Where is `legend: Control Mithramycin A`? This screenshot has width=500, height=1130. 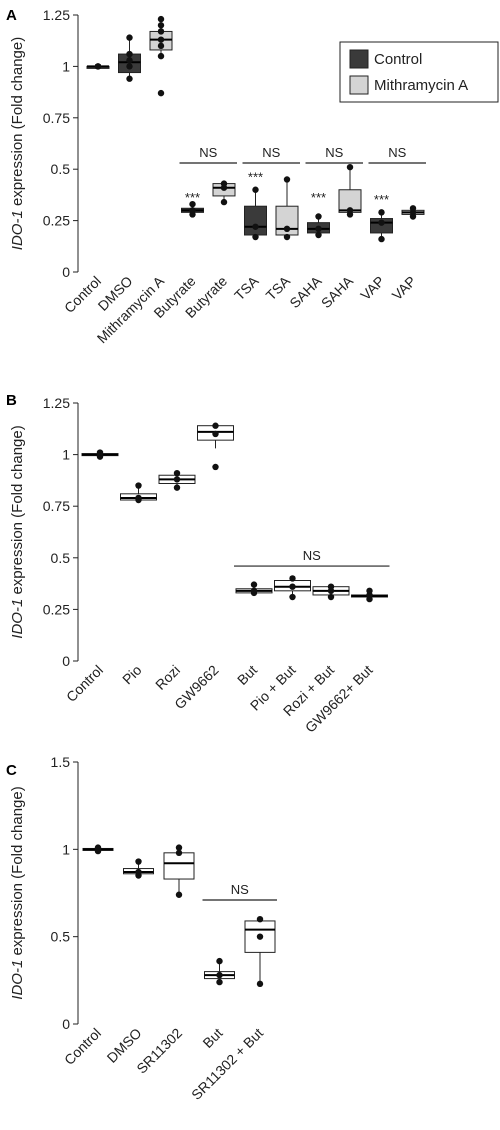 legend: Control Mithramycin A is located at coordinates (419, 72).